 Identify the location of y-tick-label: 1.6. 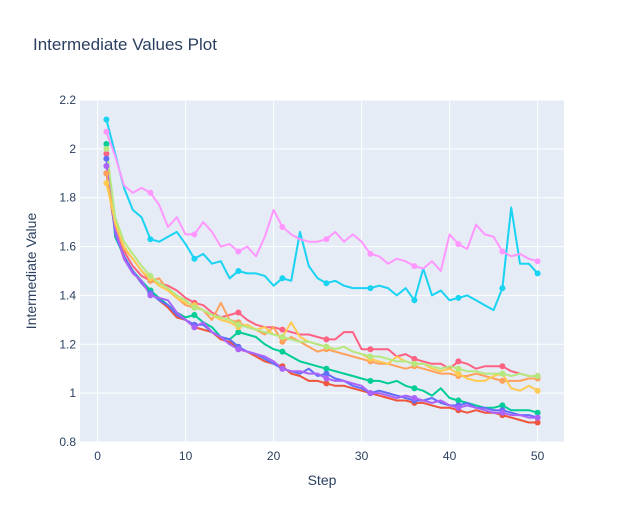
(67, 247).